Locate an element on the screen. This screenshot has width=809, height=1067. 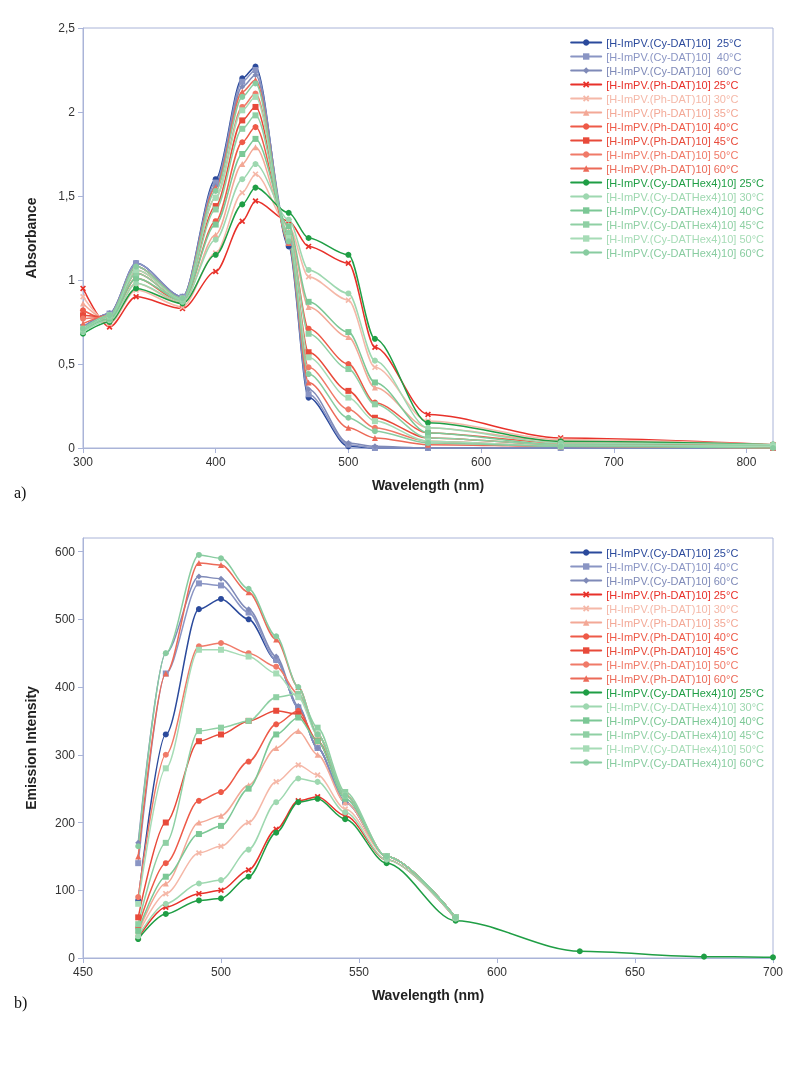
x-tick-label: 400 is located at coordinates (216, 462).